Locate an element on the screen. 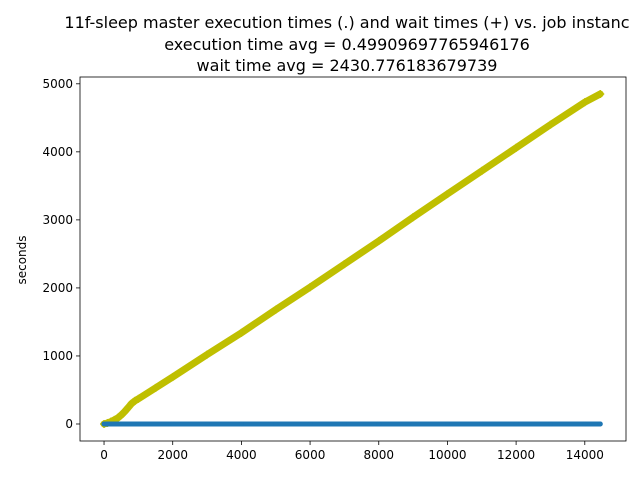 This screenshot has height=480, width=640. y-tick-label: 4000 is located at coordinates (57, 152).